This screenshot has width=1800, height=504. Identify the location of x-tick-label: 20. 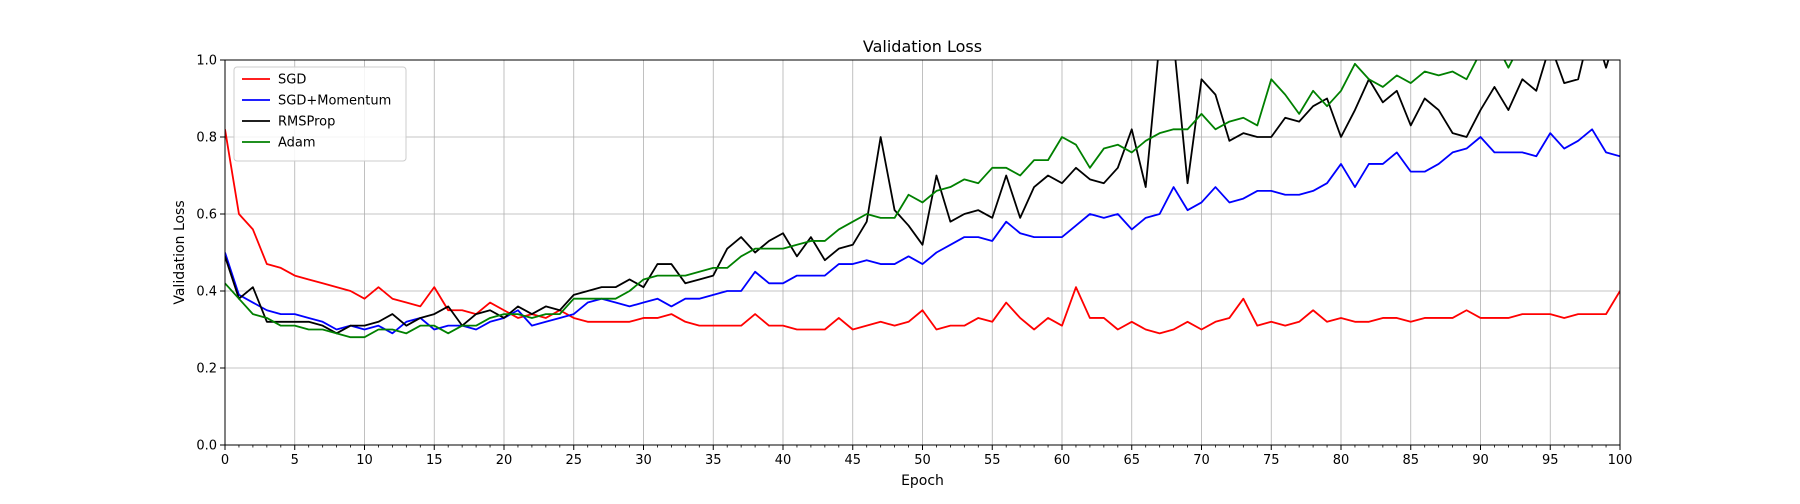
(504, 460).